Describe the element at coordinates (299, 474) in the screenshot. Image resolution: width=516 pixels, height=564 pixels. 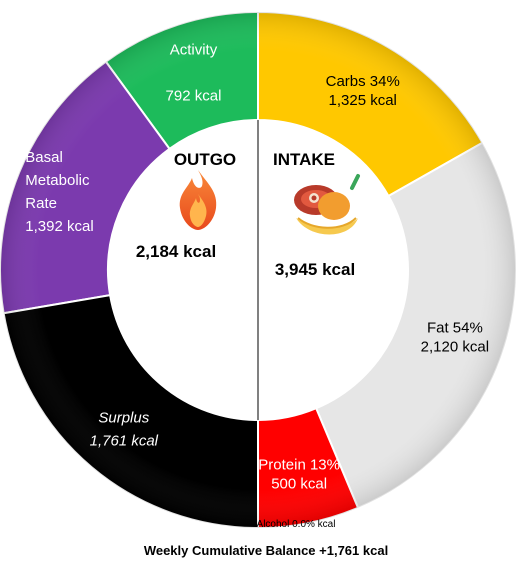
I see `protein-label: Protein 13% 500 kcal` at that location.